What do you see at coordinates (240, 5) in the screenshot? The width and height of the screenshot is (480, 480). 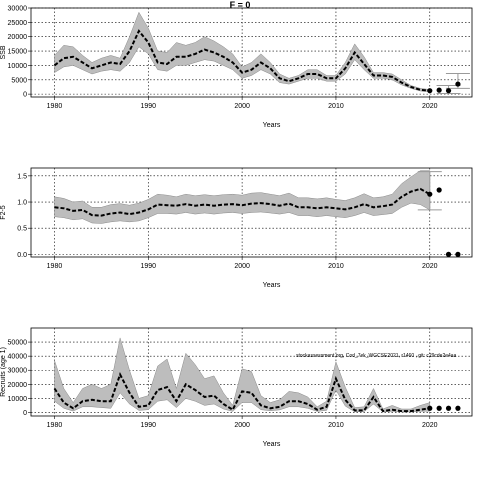 I see `figure-title: F = 0` at bounding box center [240, 5].